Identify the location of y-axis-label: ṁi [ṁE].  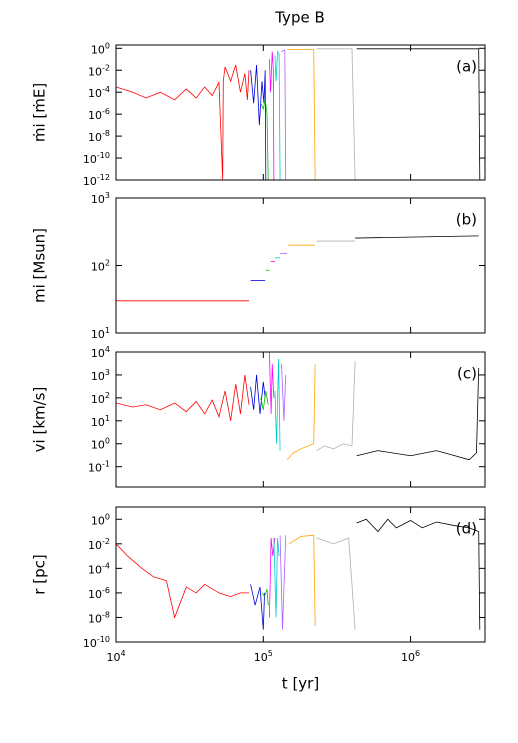
(40, 112).